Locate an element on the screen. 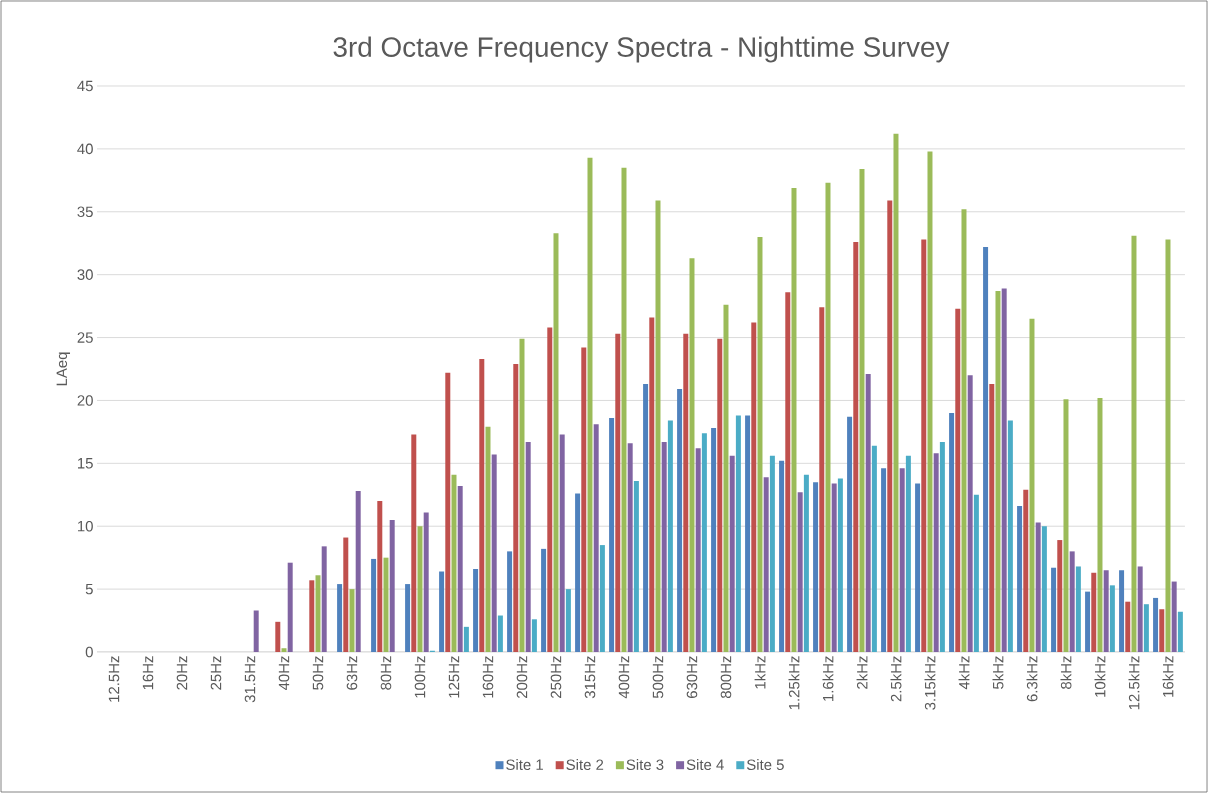 This screenshot has width=1208, height=793. x-tick-label: 16Hz is located at coordinates (148, 673).